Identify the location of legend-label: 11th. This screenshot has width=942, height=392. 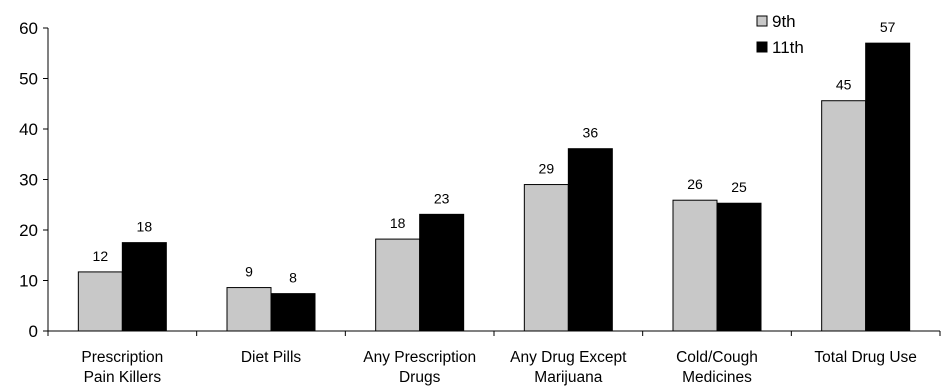
(788, 47).